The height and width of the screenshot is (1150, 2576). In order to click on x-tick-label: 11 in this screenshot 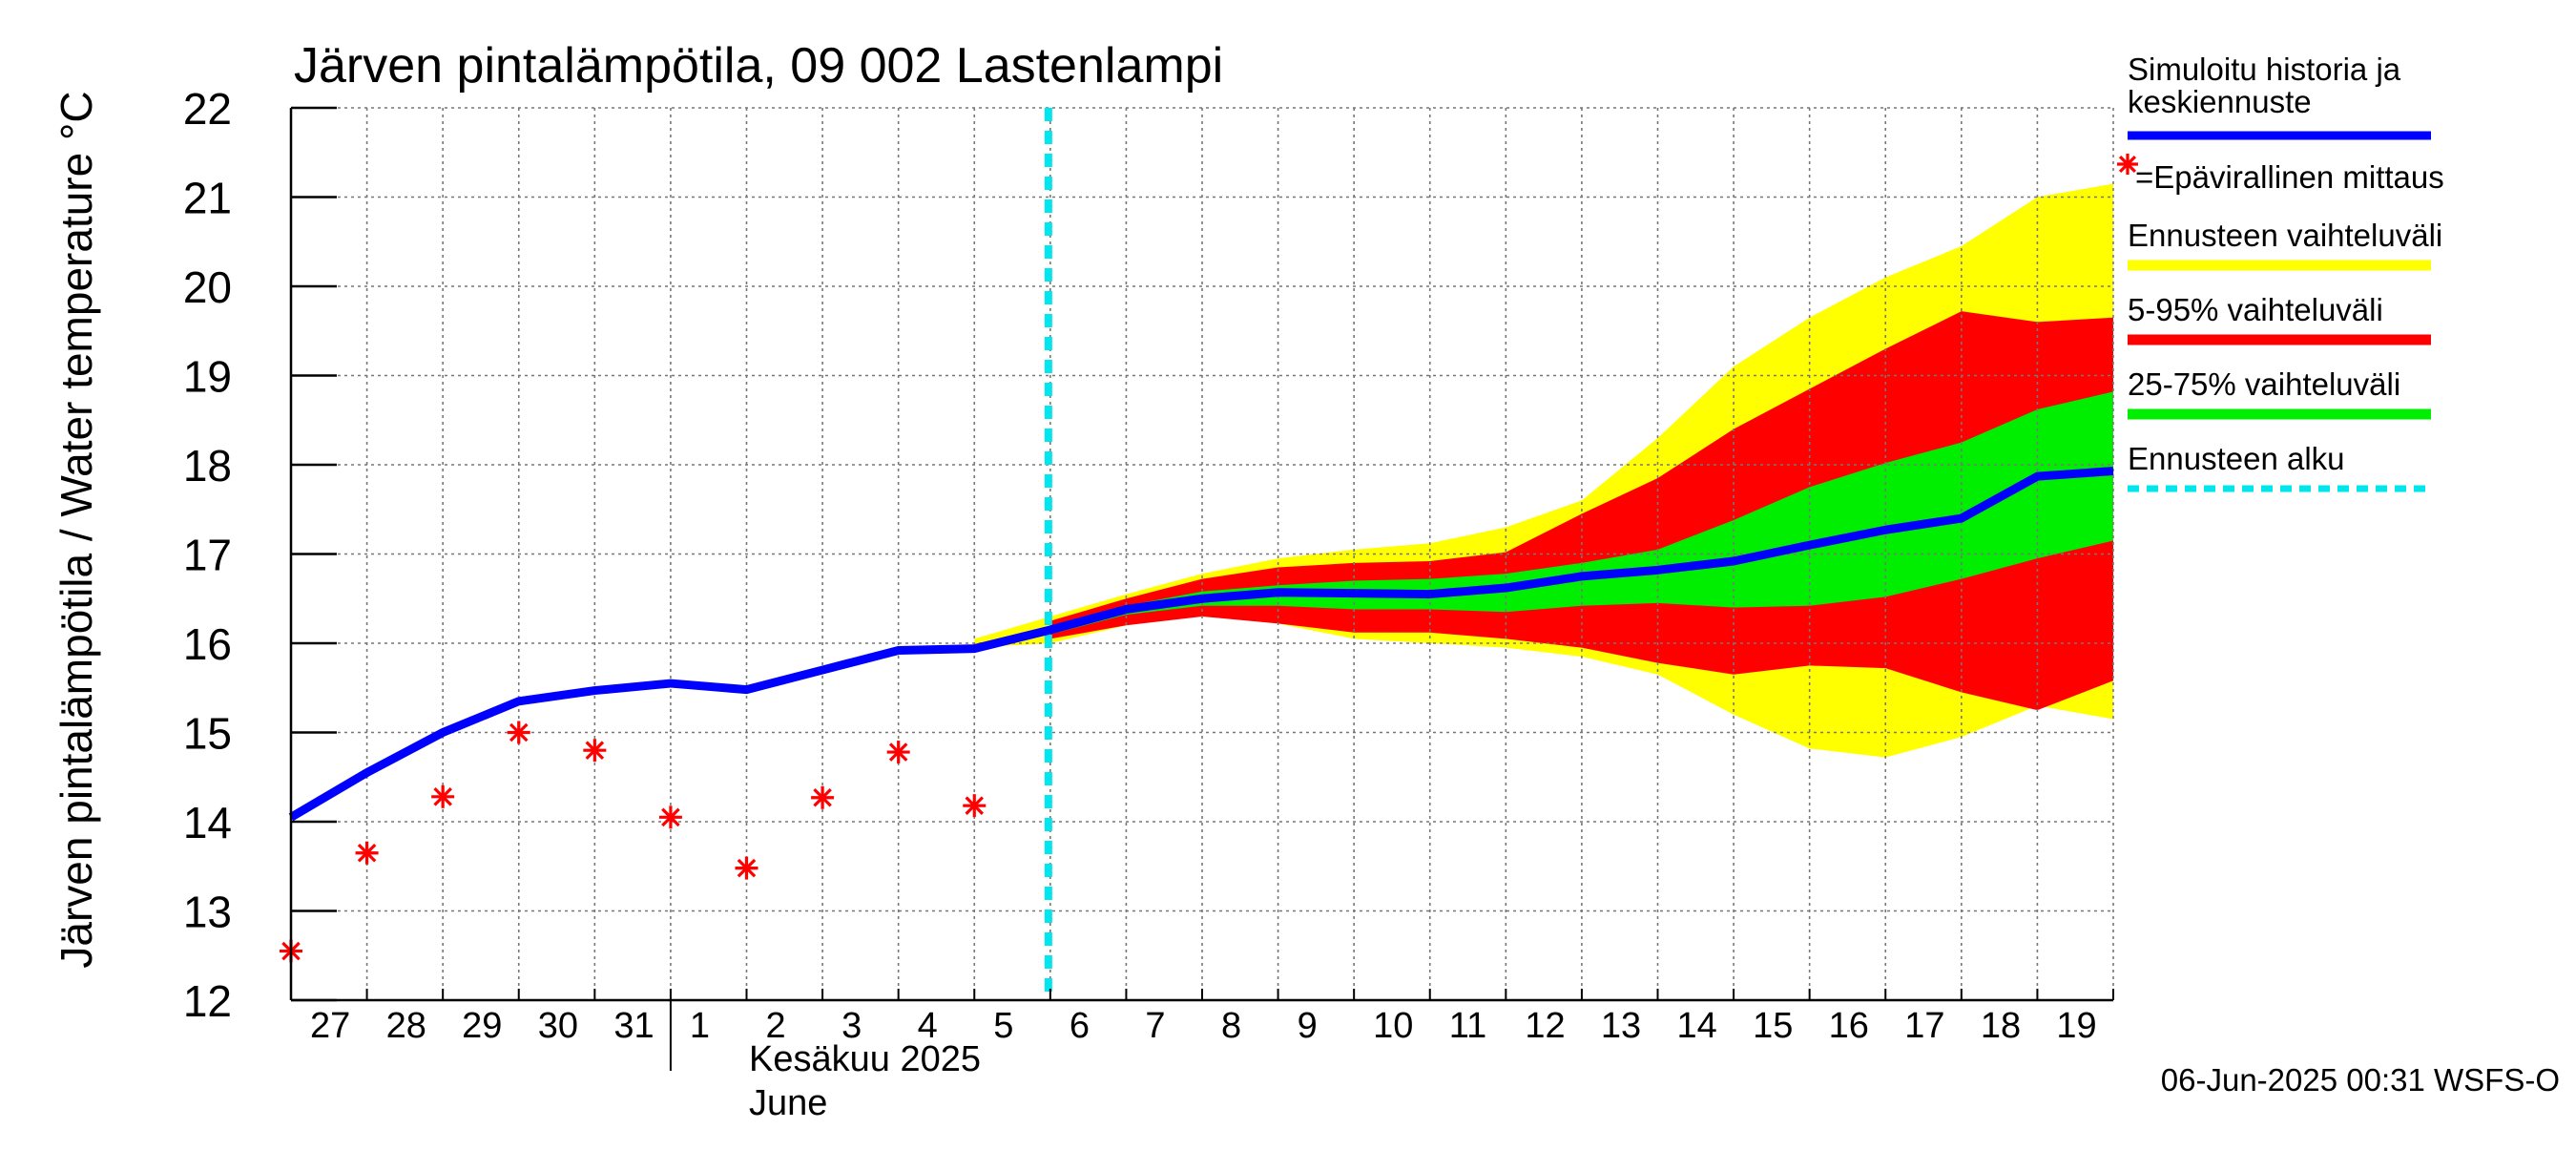, I will do `click(1467, 1026)`.